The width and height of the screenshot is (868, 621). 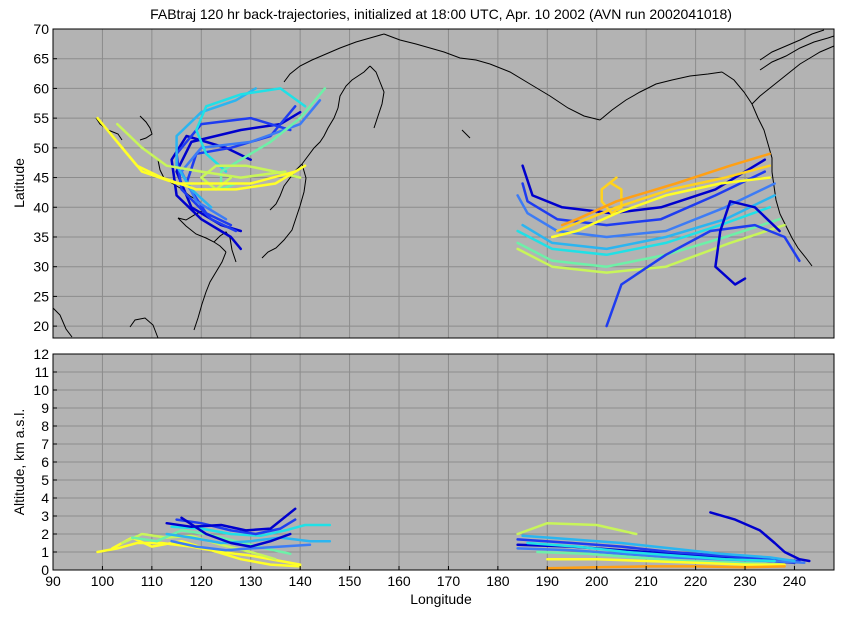 I want to click on y-tick-label: 5, so click(x=45, y=480).